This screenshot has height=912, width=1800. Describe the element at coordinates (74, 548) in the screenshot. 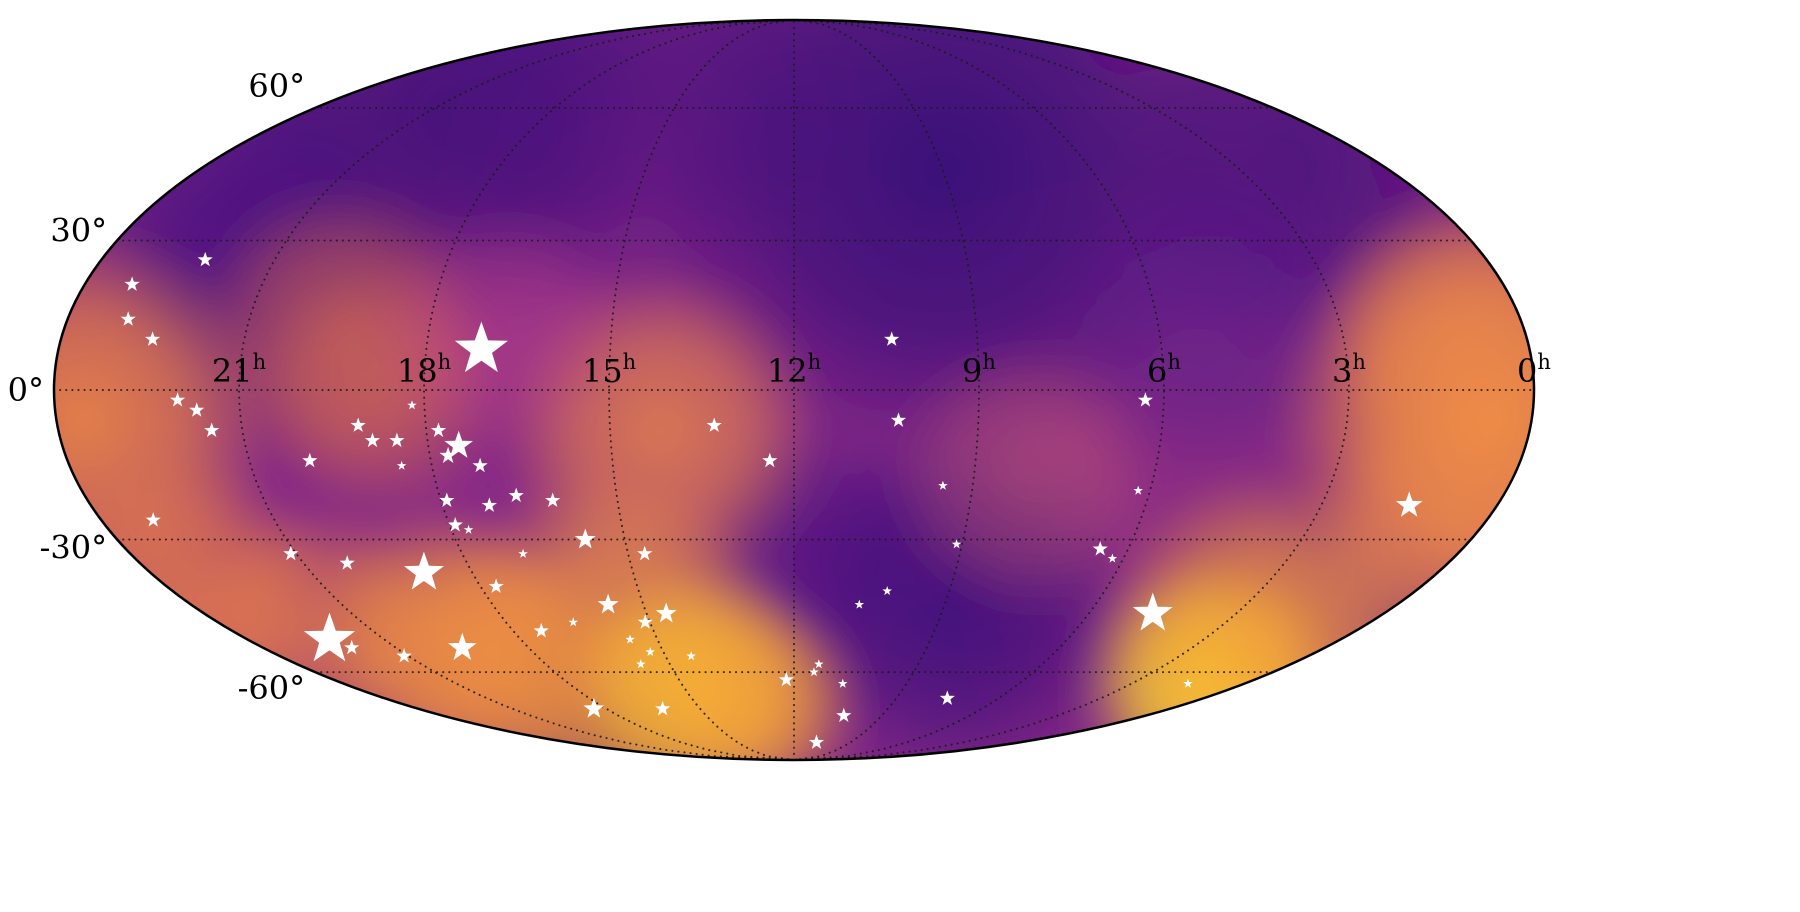

I see `dec-tick-label: -30°` at that location.